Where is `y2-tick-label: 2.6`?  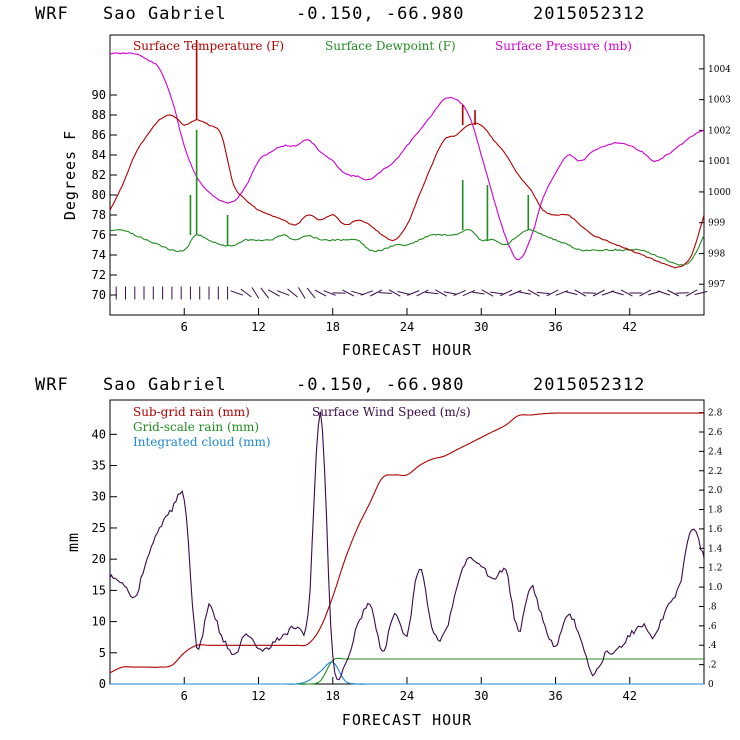
y2-tick-label: 2.6 is located at coordinates (715, 433).